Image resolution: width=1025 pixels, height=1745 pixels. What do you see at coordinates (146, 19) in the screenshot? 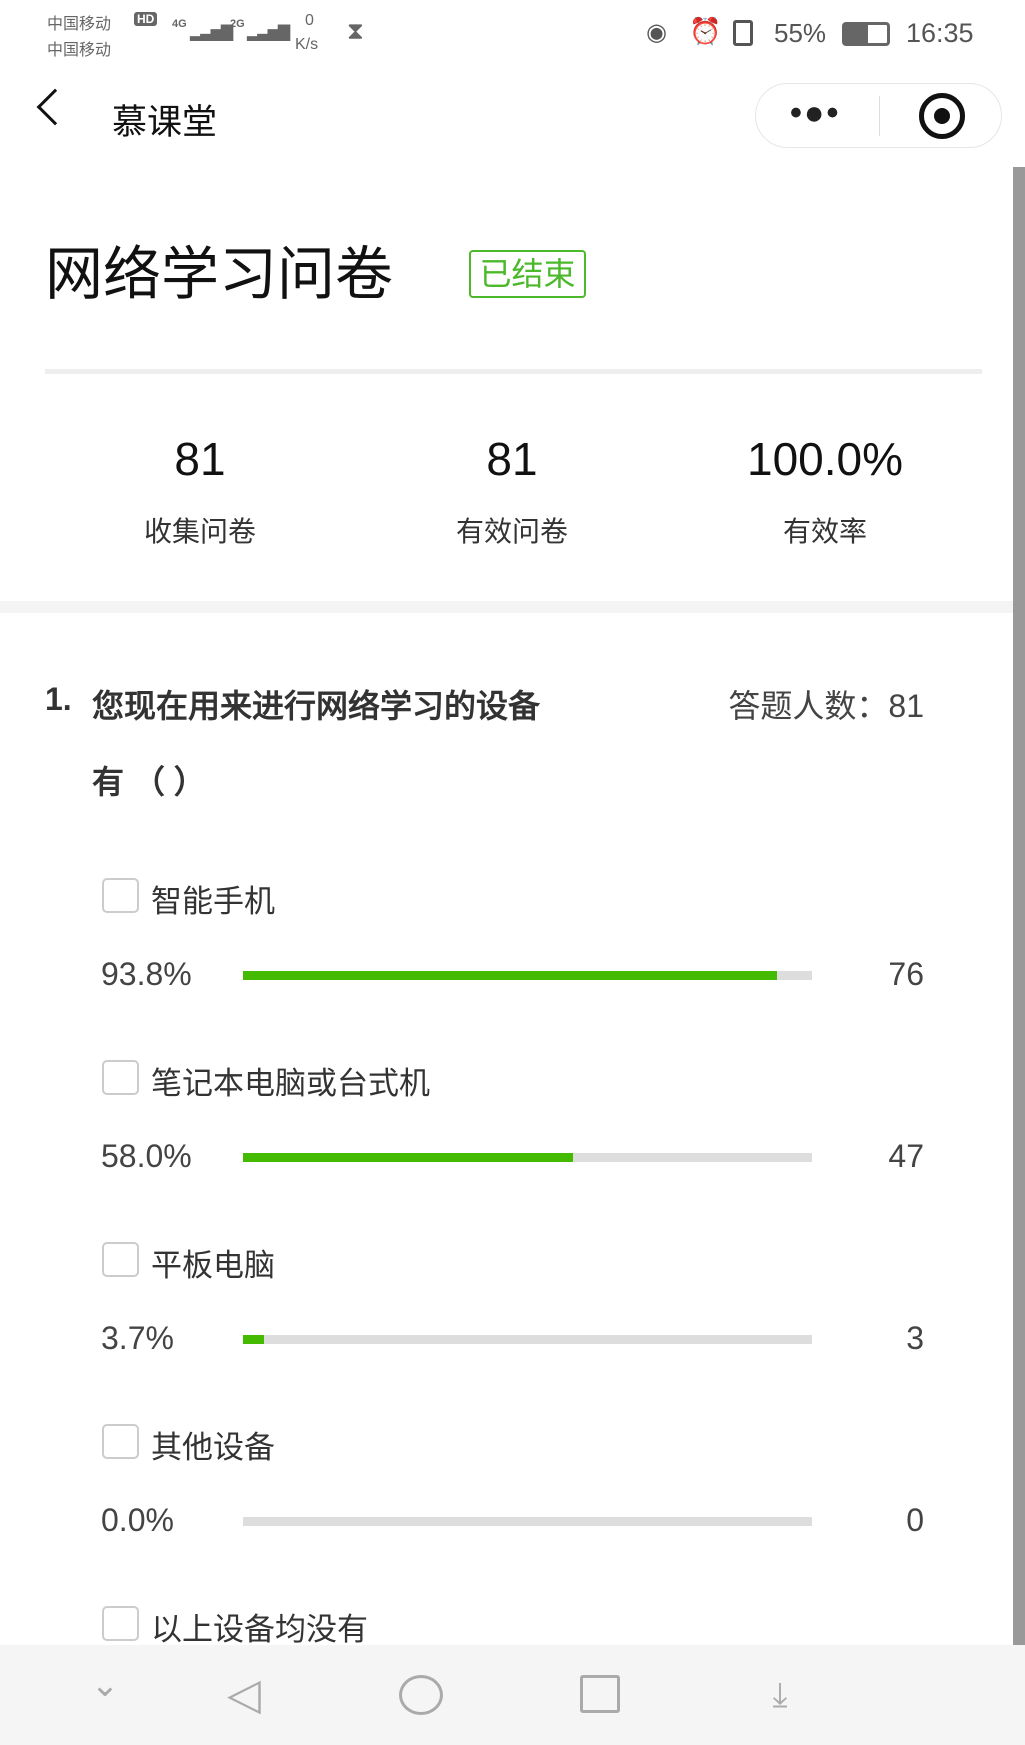
I see `hd-badge: HD` at bounding box center [146, 19].